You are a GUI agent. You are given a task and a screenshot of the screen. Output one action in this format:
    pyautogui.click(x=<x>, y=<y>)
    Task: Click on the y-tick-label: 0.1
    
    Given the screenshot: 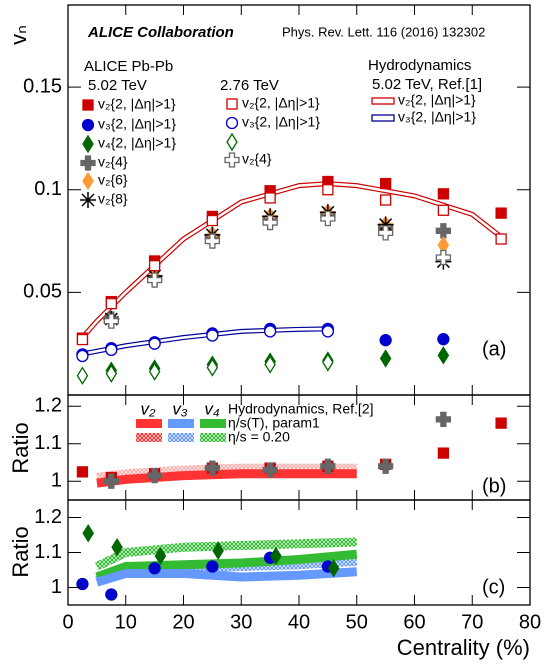 What is the action you would take?
    pyautogui.click(x=48, y=189)
    